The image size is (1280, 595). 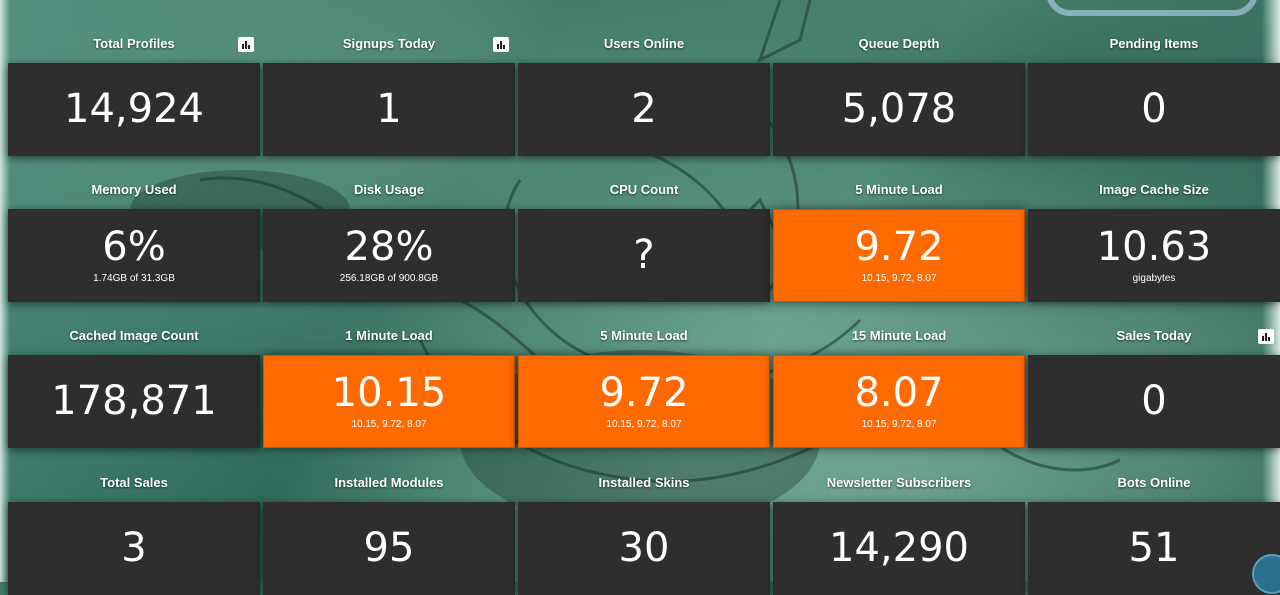 What do you see at coordinates (644, 43) in the screenshot?
I see `stat-title: Users Online` at bounding box center [644, 43].